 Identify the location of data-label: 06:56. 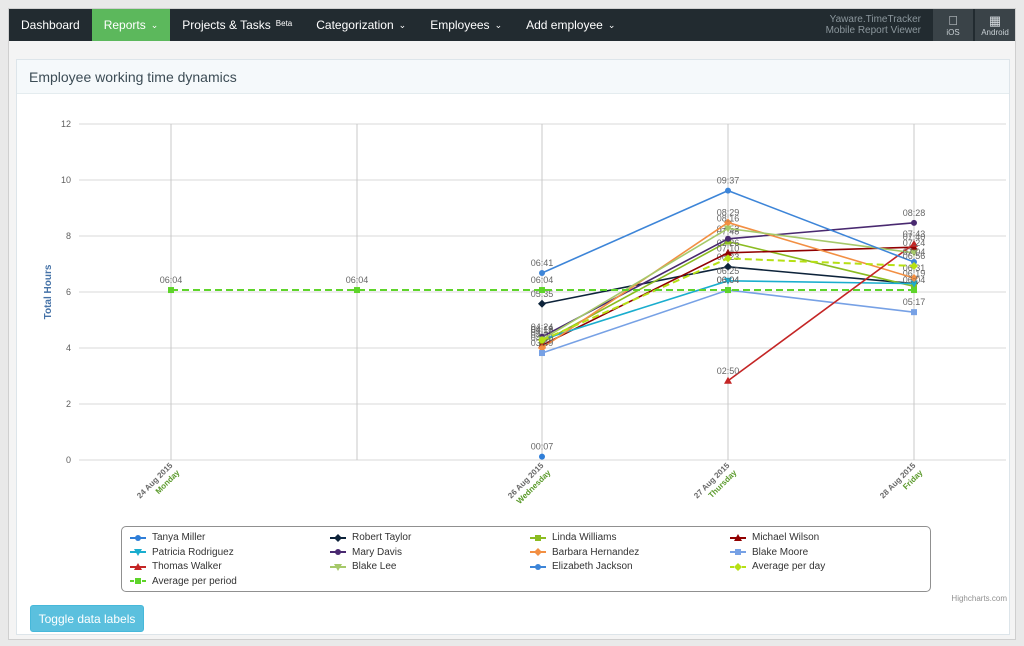
(914, 256).